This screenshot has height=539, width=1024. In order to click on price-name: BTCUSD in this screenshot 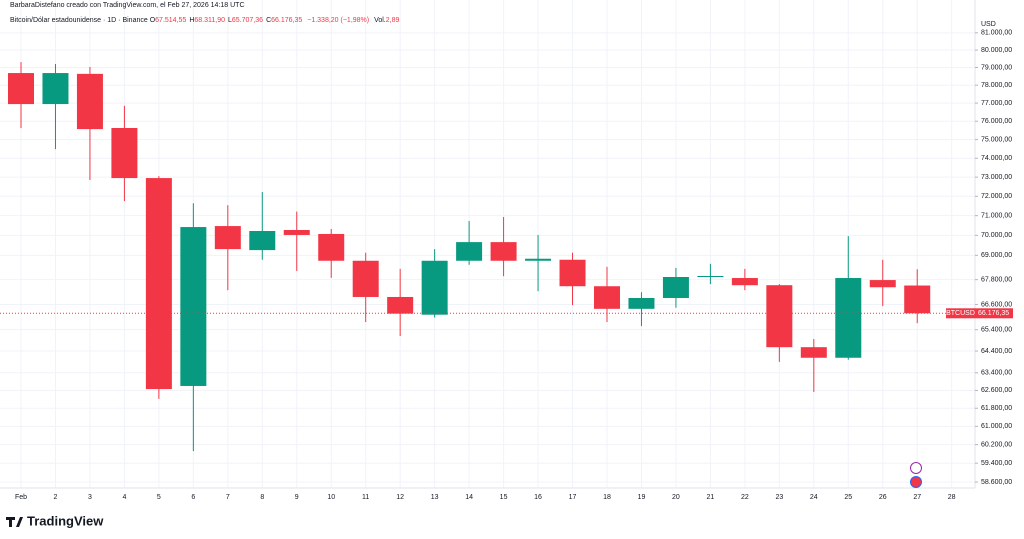, I will do `click(960, 313)`.